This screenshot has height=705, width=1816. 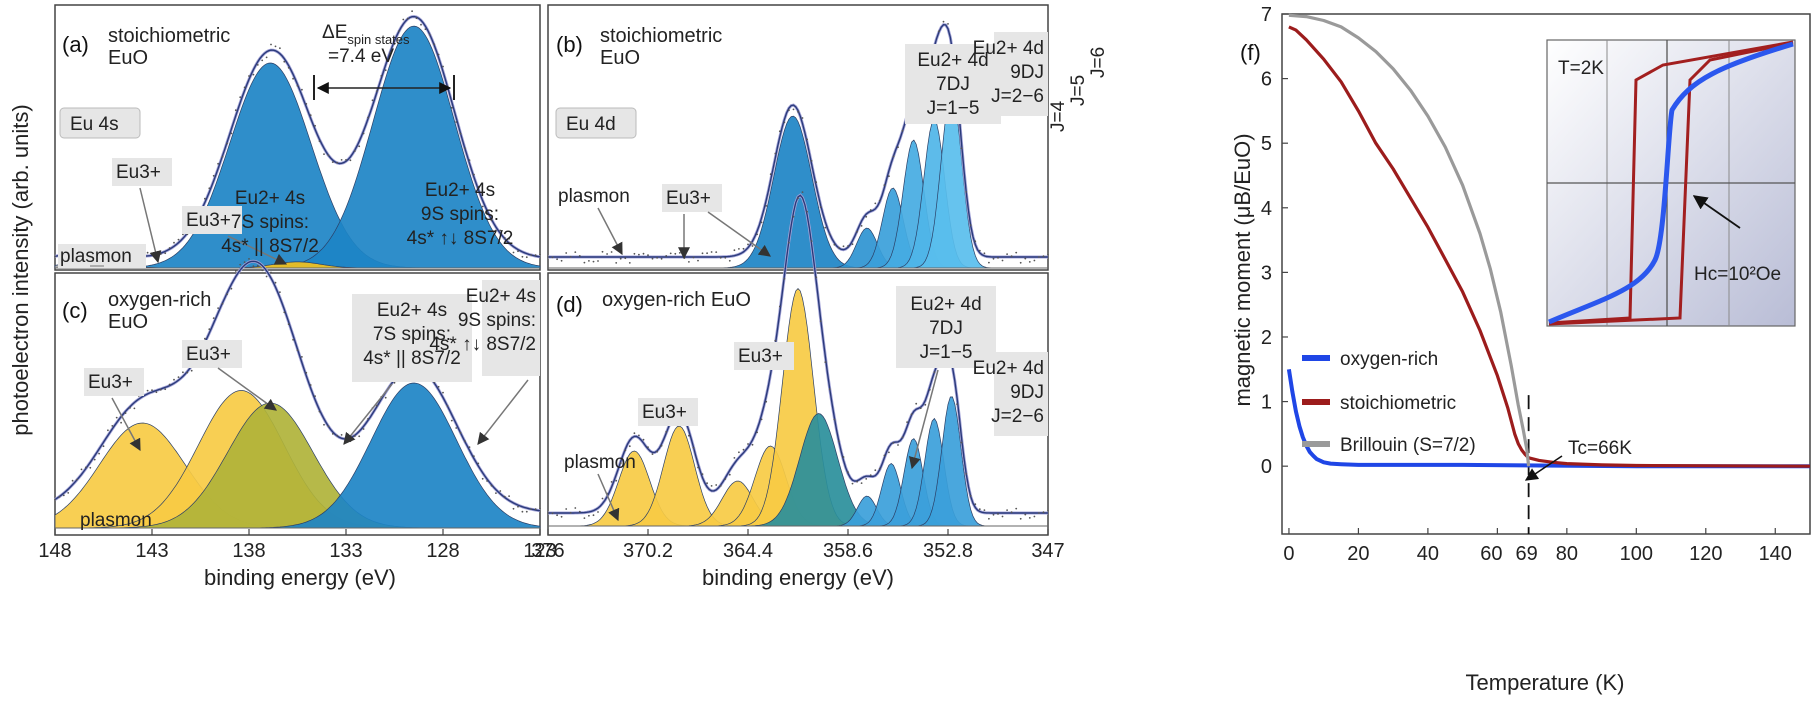 What do you see at coordinates (923, 419) in the screenshot?
I see `panel-d-7d-arrow` at bounding box center [923, 419].